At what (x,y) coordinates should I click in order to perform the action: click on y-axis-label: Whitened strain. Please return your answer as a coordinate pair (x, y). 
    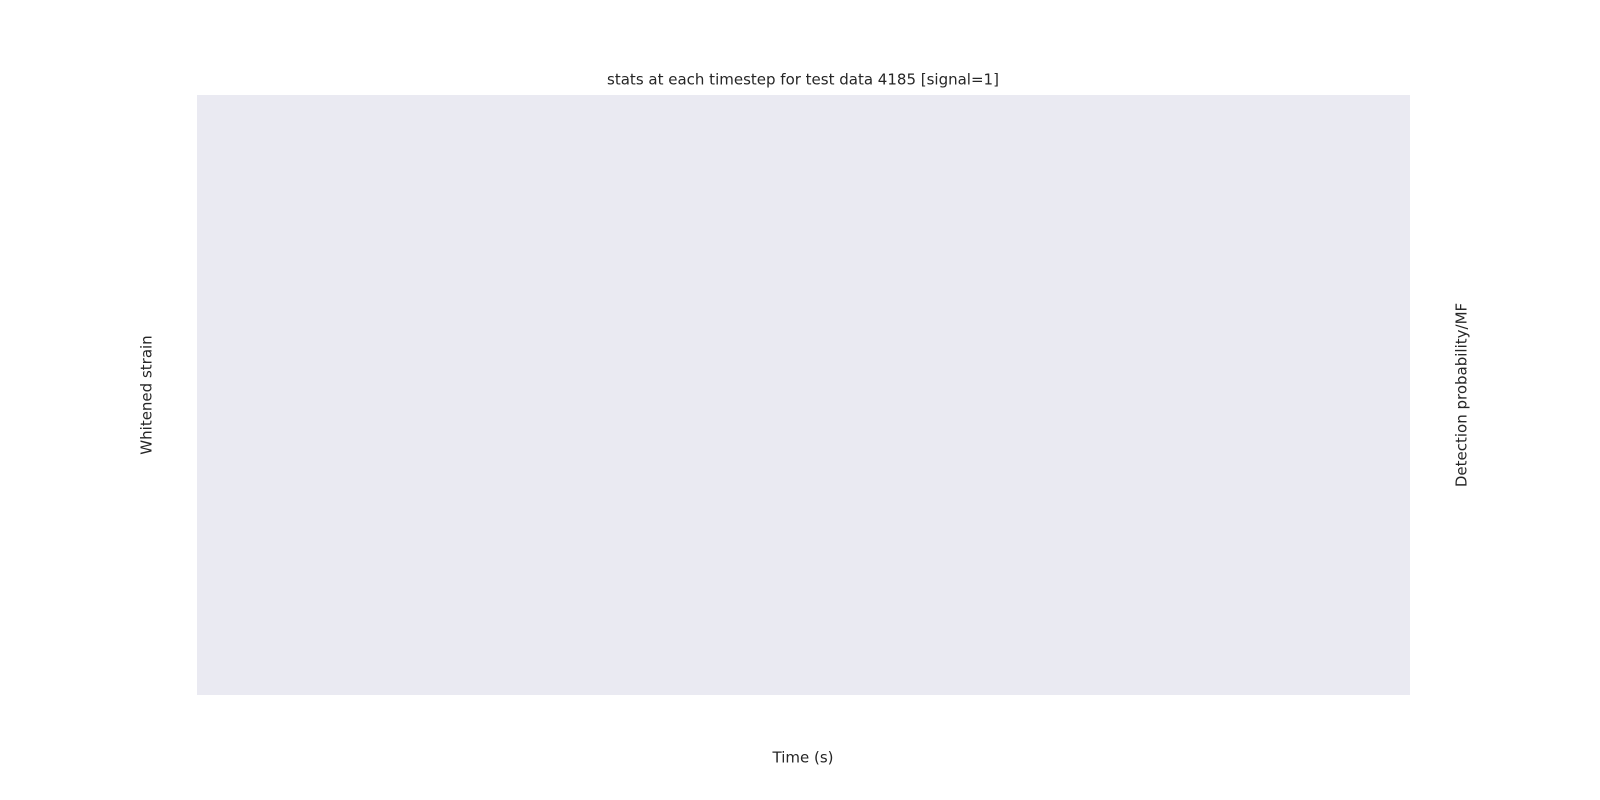
    Looking at the image, I should click on (147, 394).